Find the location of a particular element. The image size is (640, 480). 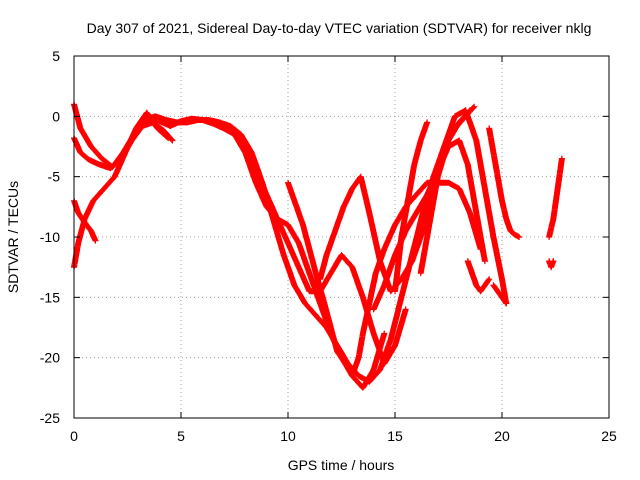

y-tick-label: -25 is located at coordinates (50, 418).